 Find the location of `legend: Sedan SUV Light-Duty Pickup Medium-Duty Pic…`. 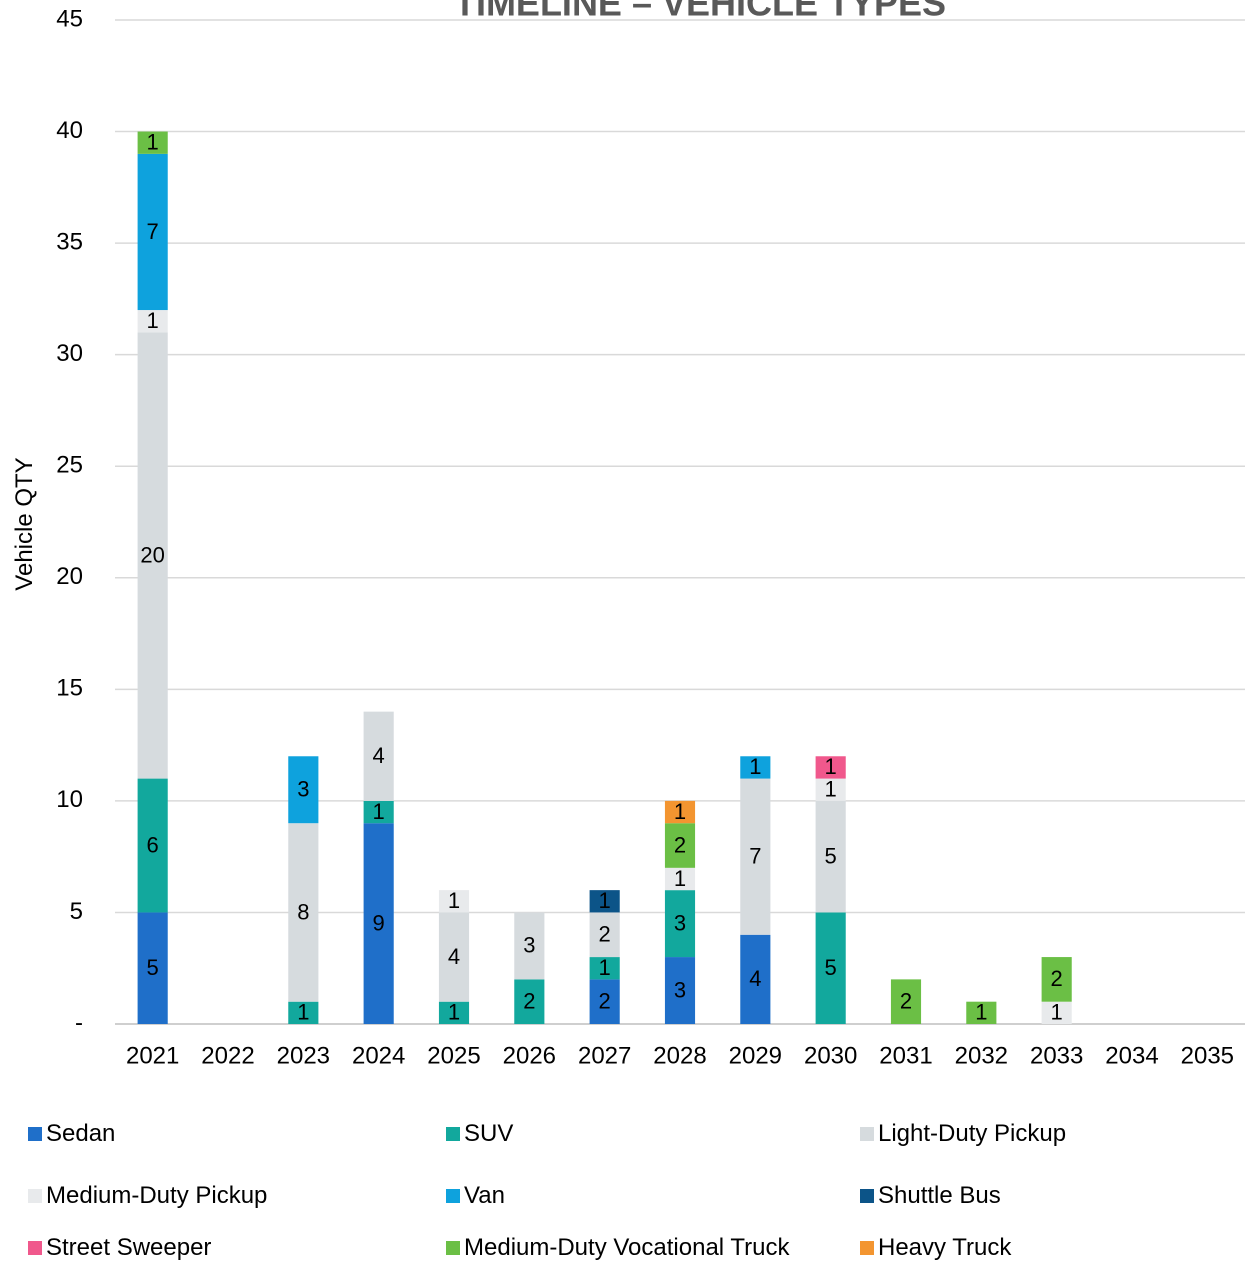

legend: Sedan SUV Light-Duty Pickup Medium-Duty Pic… is located at coordinates (624, 1191).